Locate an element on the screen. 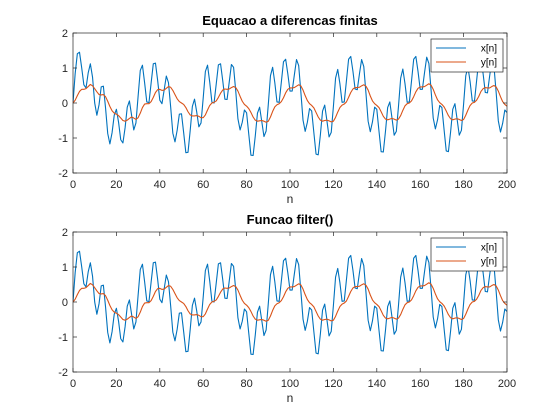  chart-title: Funcao filter() is located at coordinates (290, 219).